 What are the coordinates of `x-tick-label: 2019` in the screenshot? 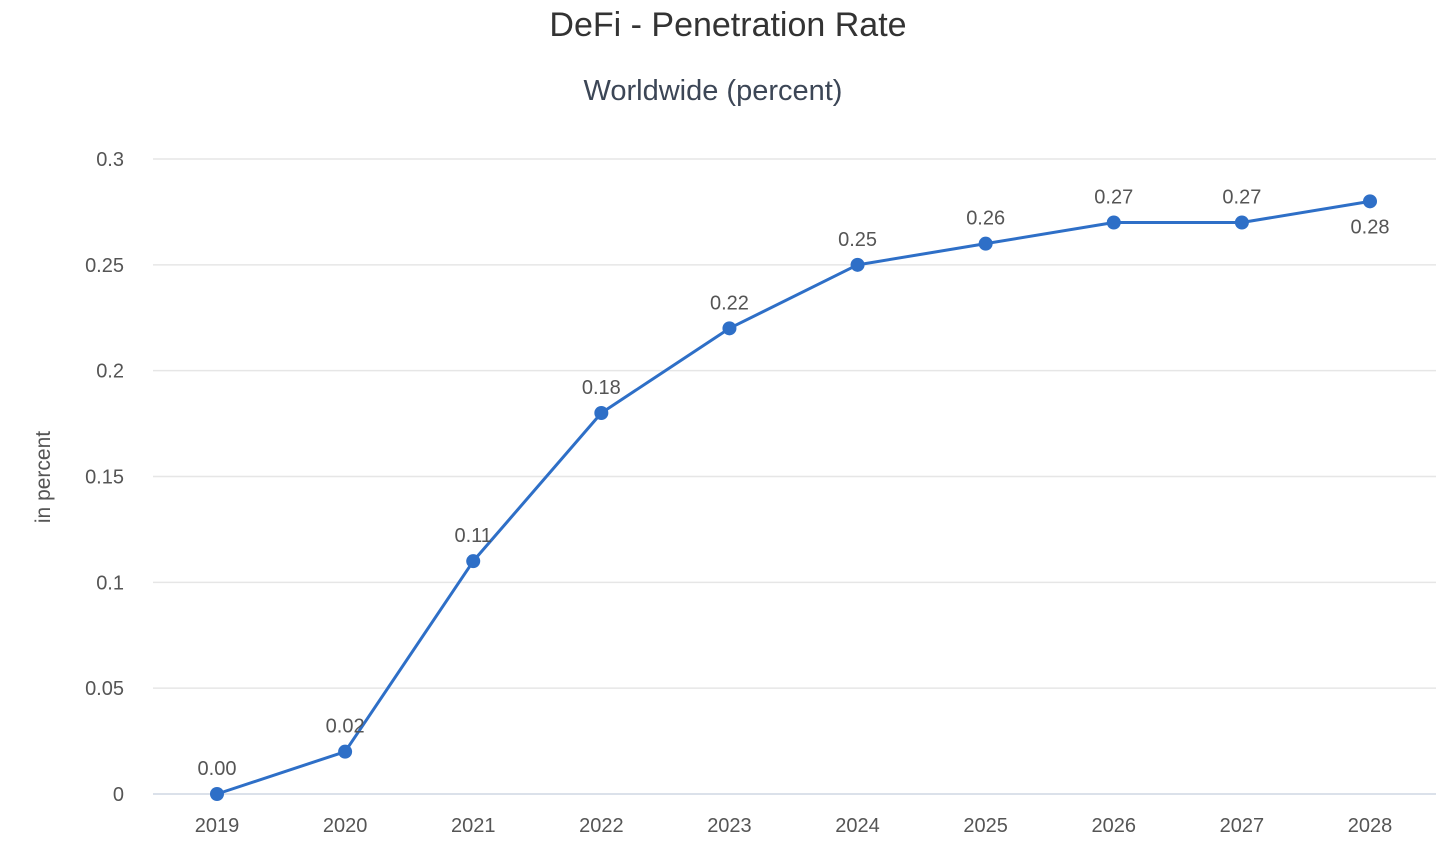 It's located at (217, 826).